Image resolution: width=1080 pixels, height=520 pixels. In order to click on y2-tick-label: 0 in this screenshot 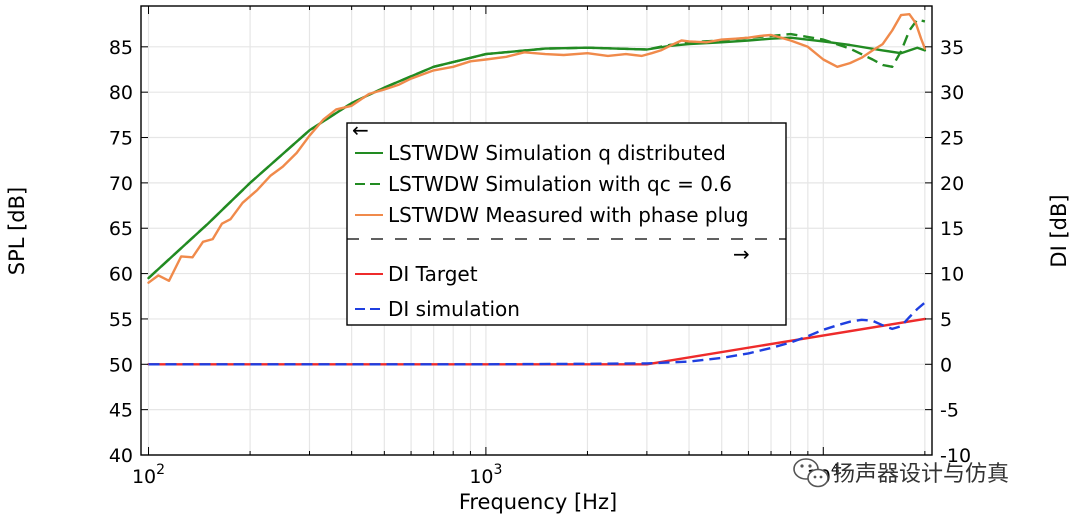, I will do `click(946, 365)`.